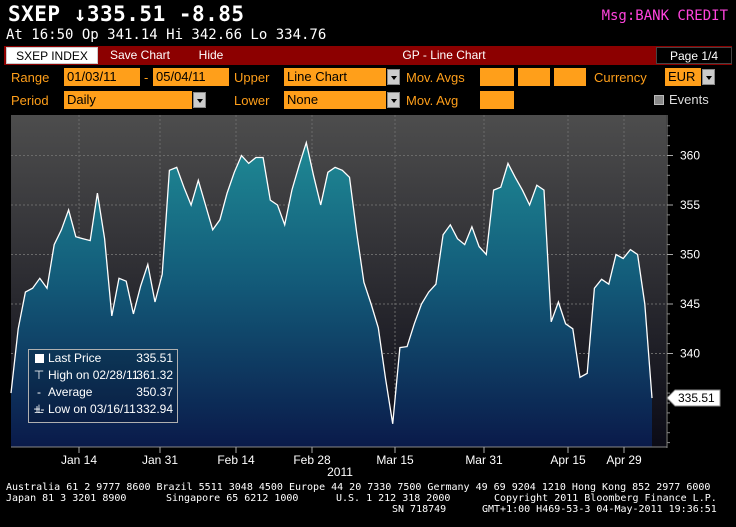 The image size is (736, 527). What do you see at coordinates (683, 284) in the screenshot?
I see `y-axis: 340 345 350 355 360` at bounding box center [683, 284].